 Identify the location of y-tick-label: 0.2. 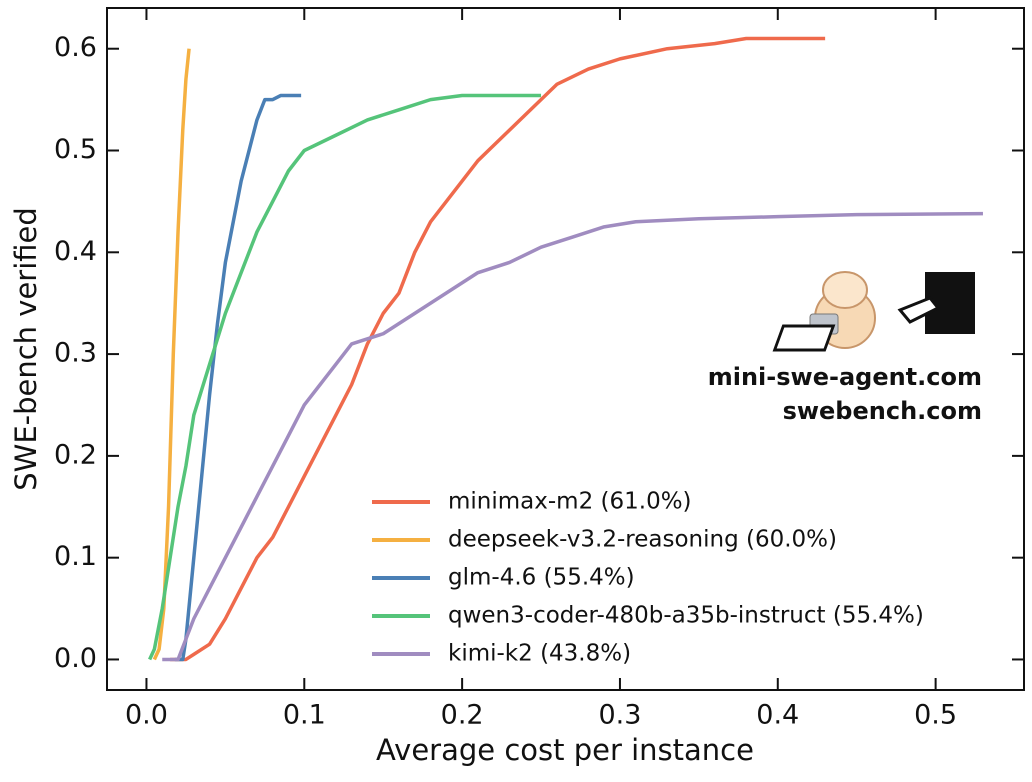
(75, 454).